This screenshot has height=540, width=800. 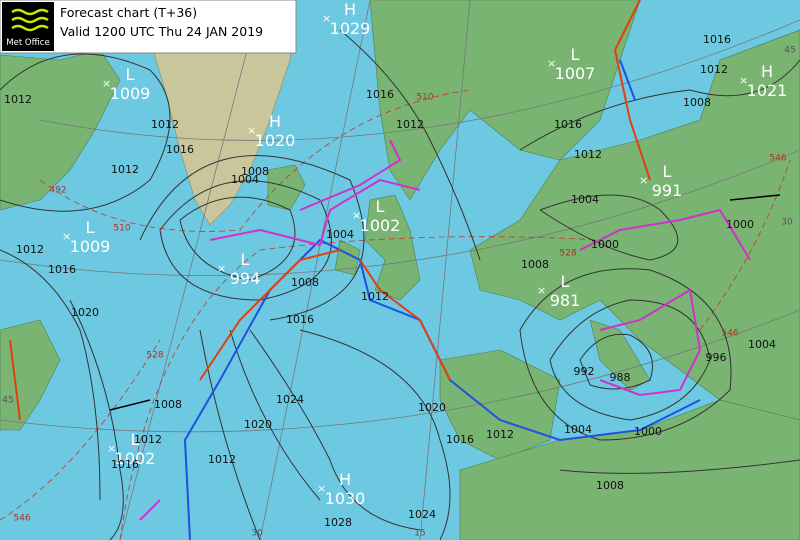 What do you see at coordinates (667, 190) in the screenshot?
I see `center-value: 991` at bounding box center [667, 190].